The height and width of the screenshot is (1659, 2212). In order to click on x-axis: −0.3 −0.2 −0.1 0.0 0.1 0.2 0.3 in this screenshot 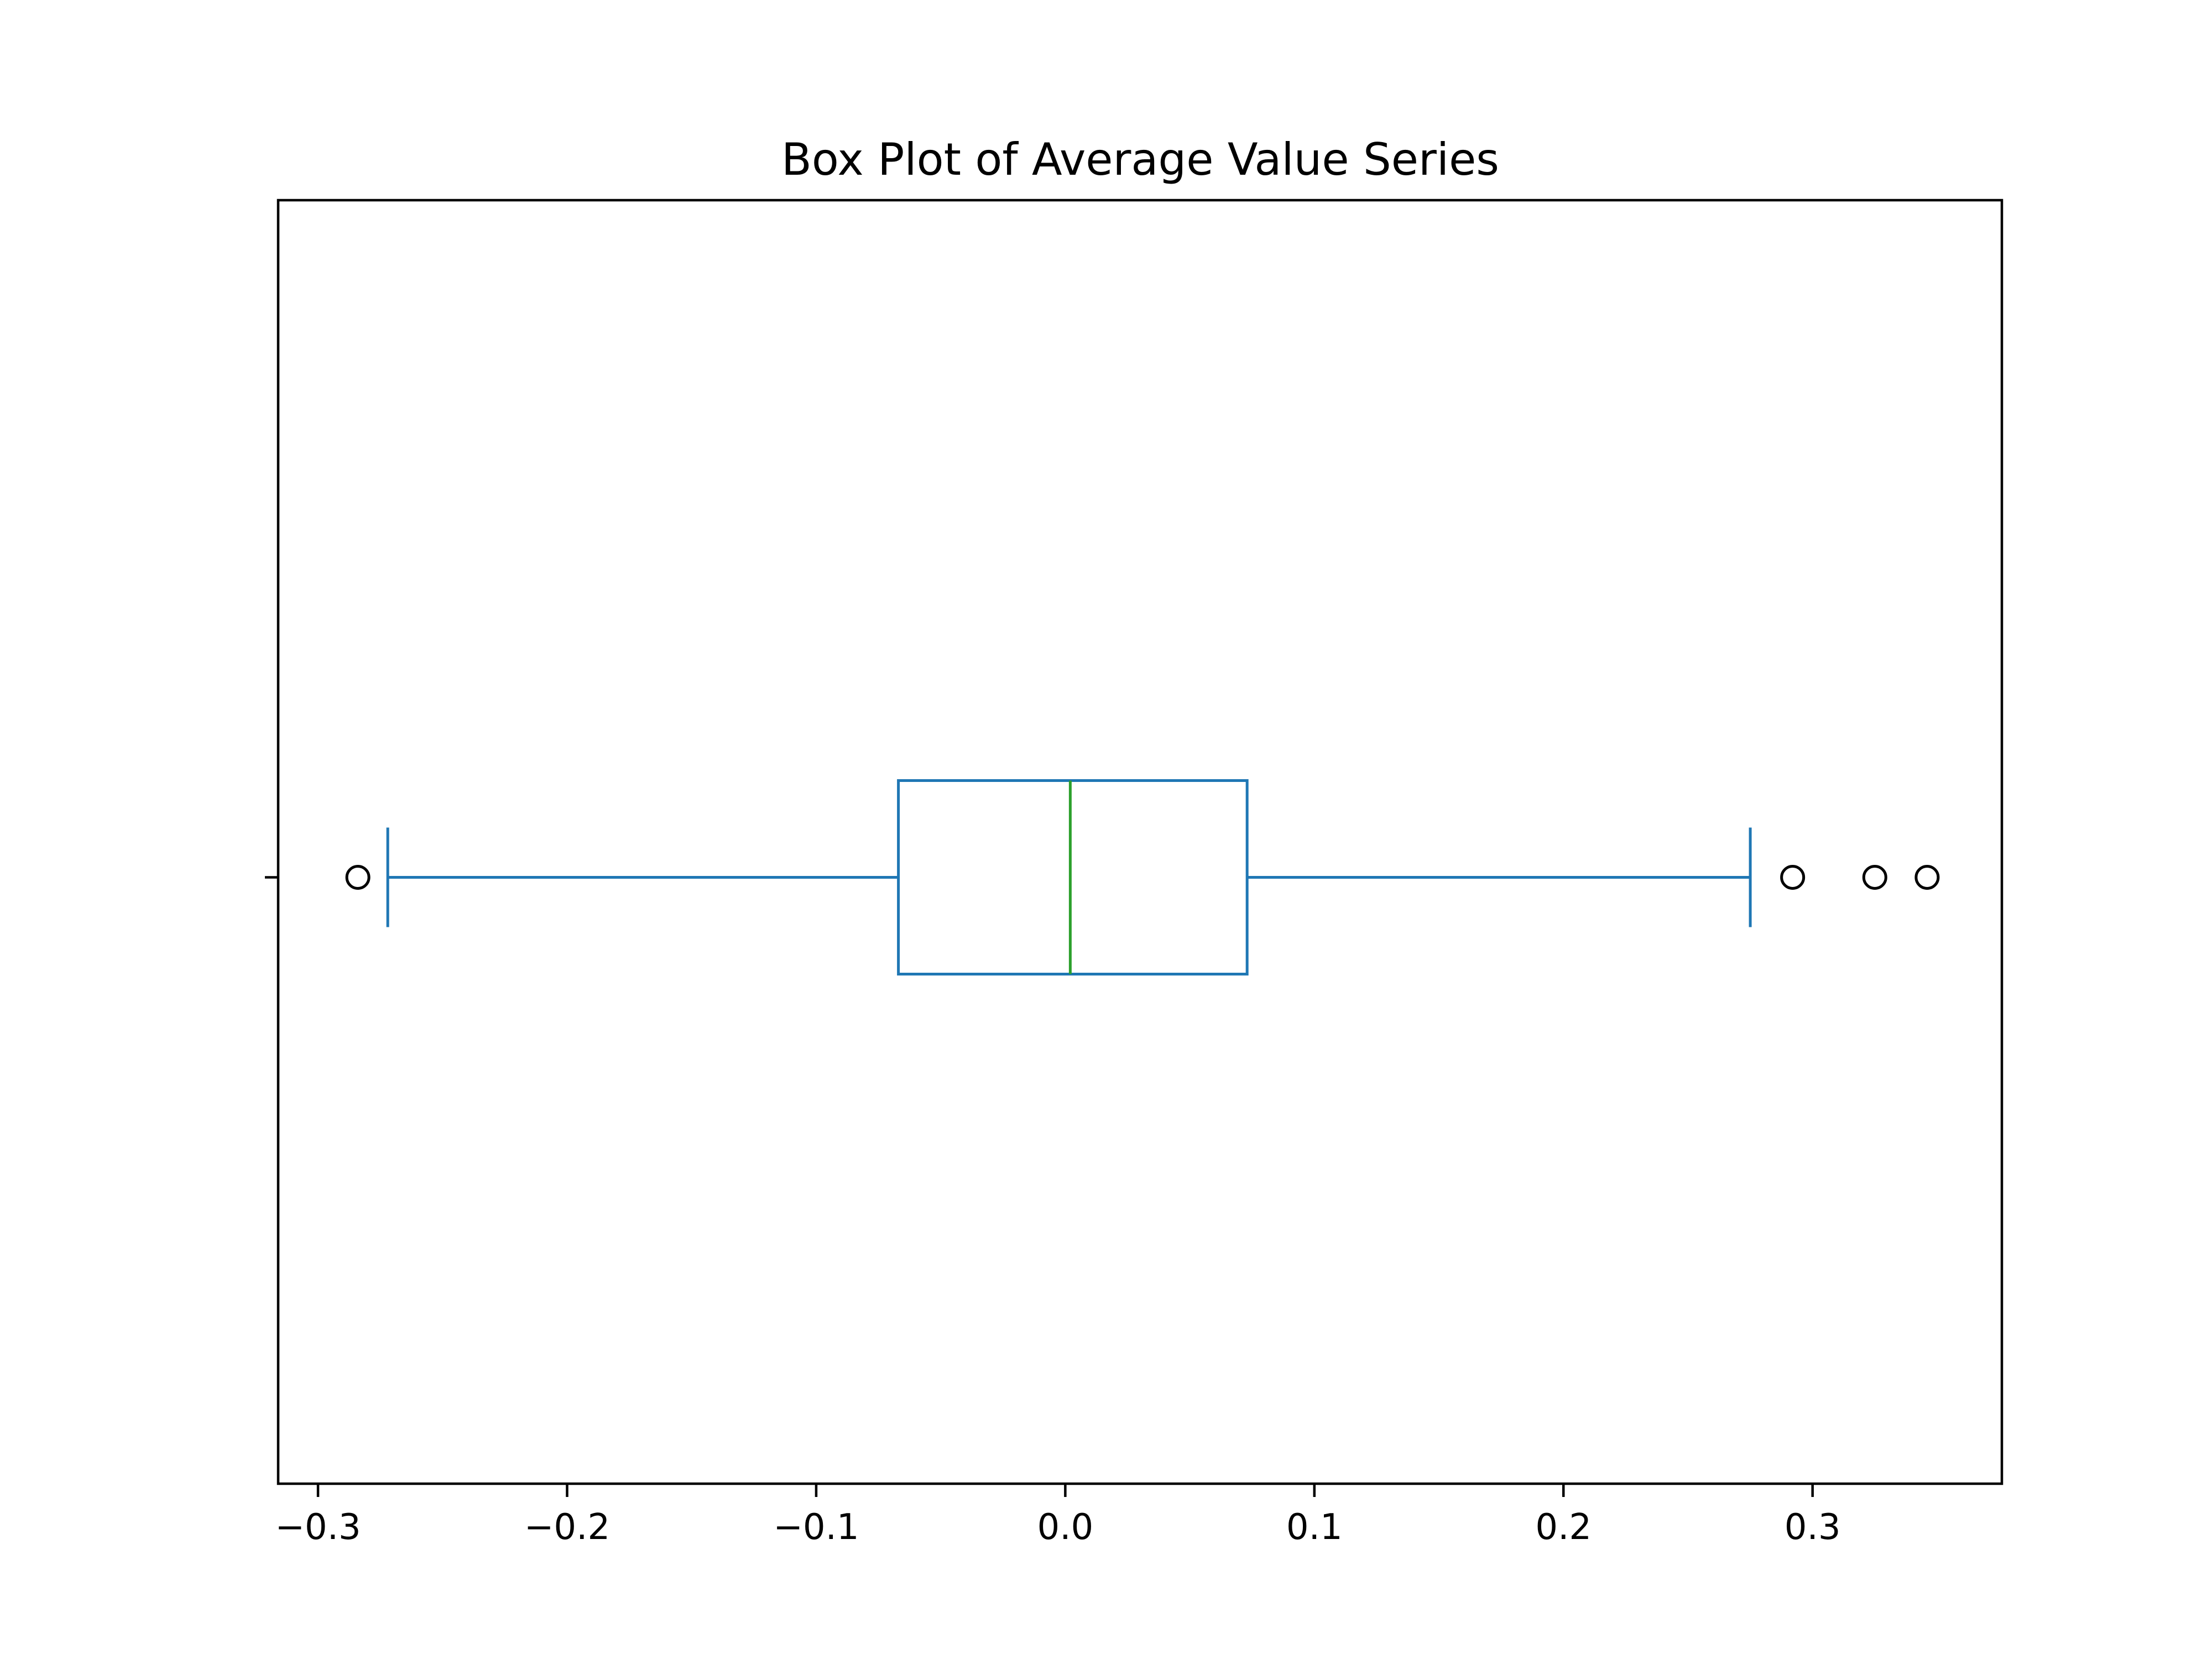, I will do `click(1058, 1516)`.